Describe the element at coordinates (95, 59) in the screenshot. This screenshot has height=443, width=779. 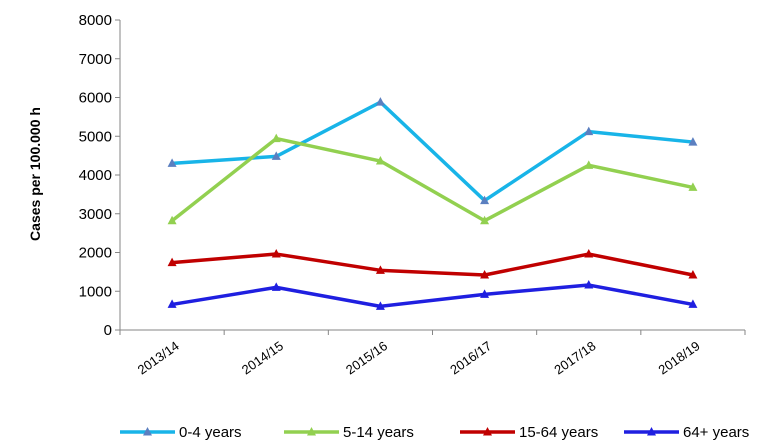
I see `y-tick-label: 7000` at that location.